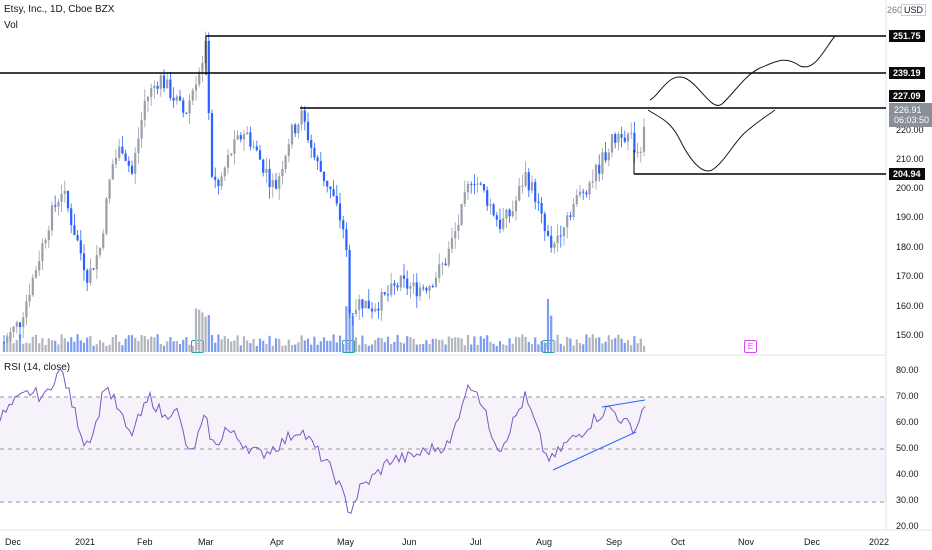 This screenshot has width=932, height=550. Describe the element at coordinates (910, 276) in the screenshot. I see `price-tick: 170.00` at that location.